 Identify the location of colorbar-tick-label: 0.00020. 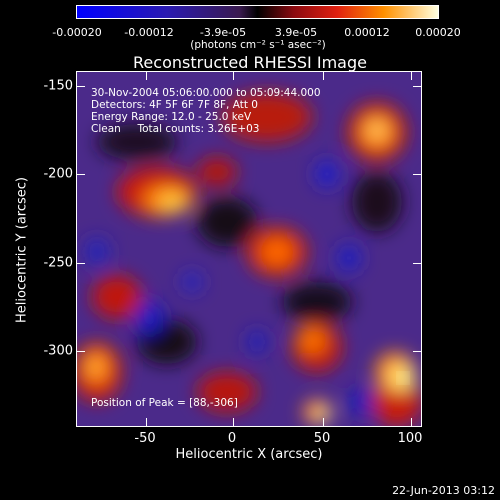
(438, 32).